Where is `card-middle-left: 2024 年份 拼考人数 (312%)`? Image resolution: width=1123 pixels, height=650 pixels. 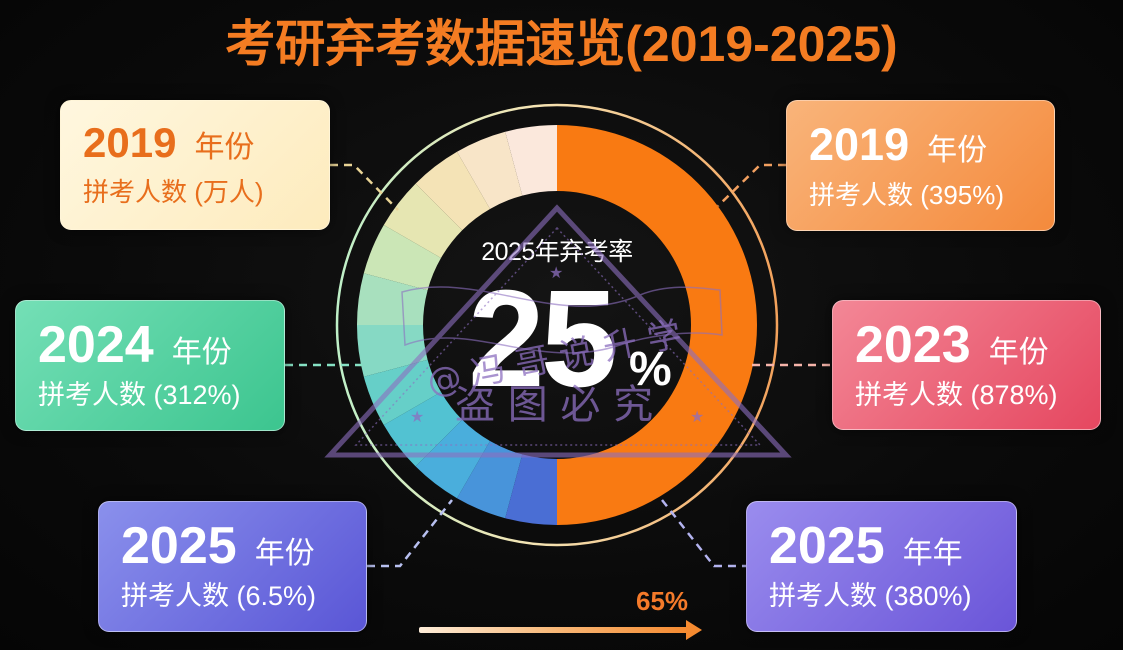
card-middle-left: 2024 年份 拼考人数 (312%) is located at coordinates (150, 365).